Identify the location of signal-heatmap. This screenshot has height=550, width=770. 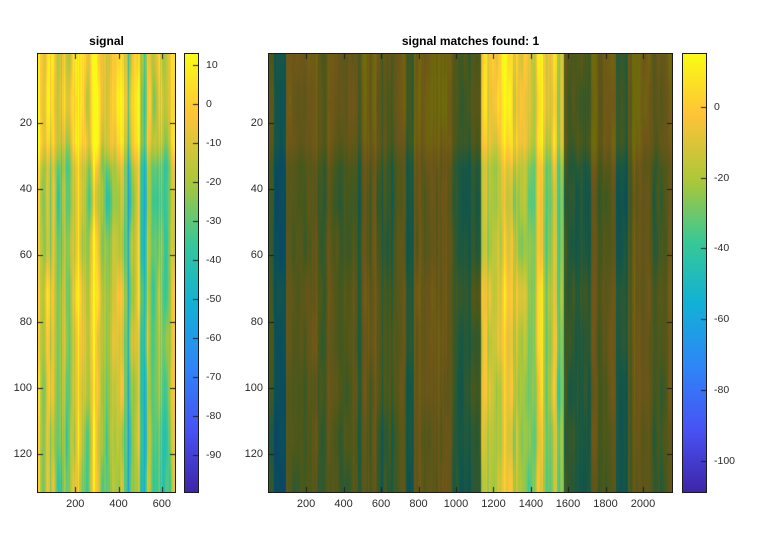
(106, 273).